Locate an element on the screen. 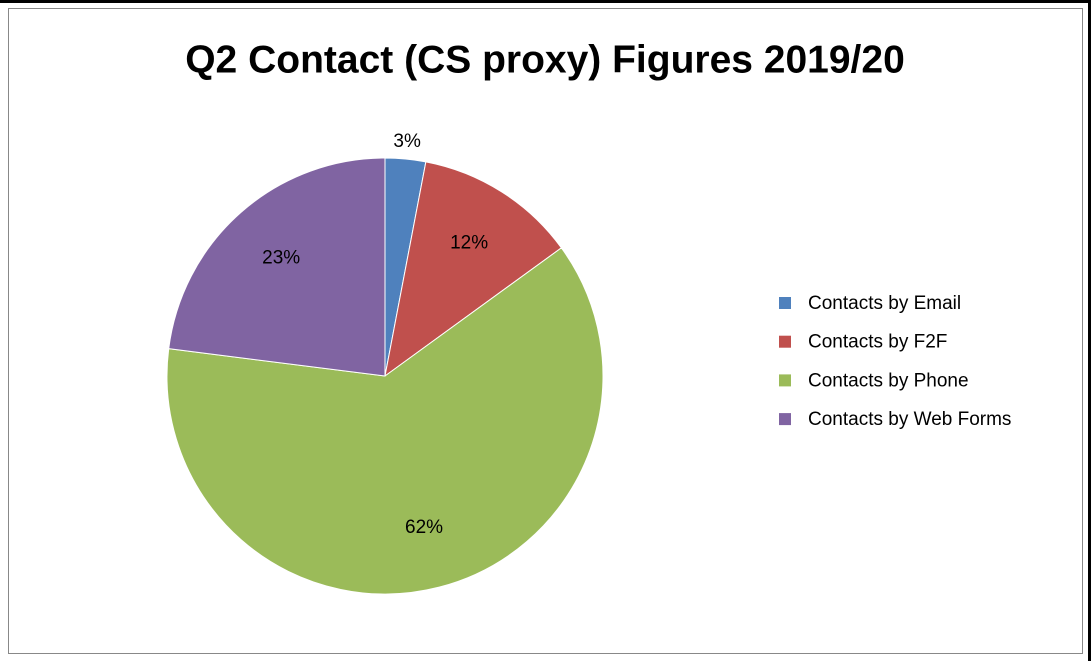 This screenshot has height=661, width=1091. legend-label: Contacts by Email is located at coordinates (884, 303).